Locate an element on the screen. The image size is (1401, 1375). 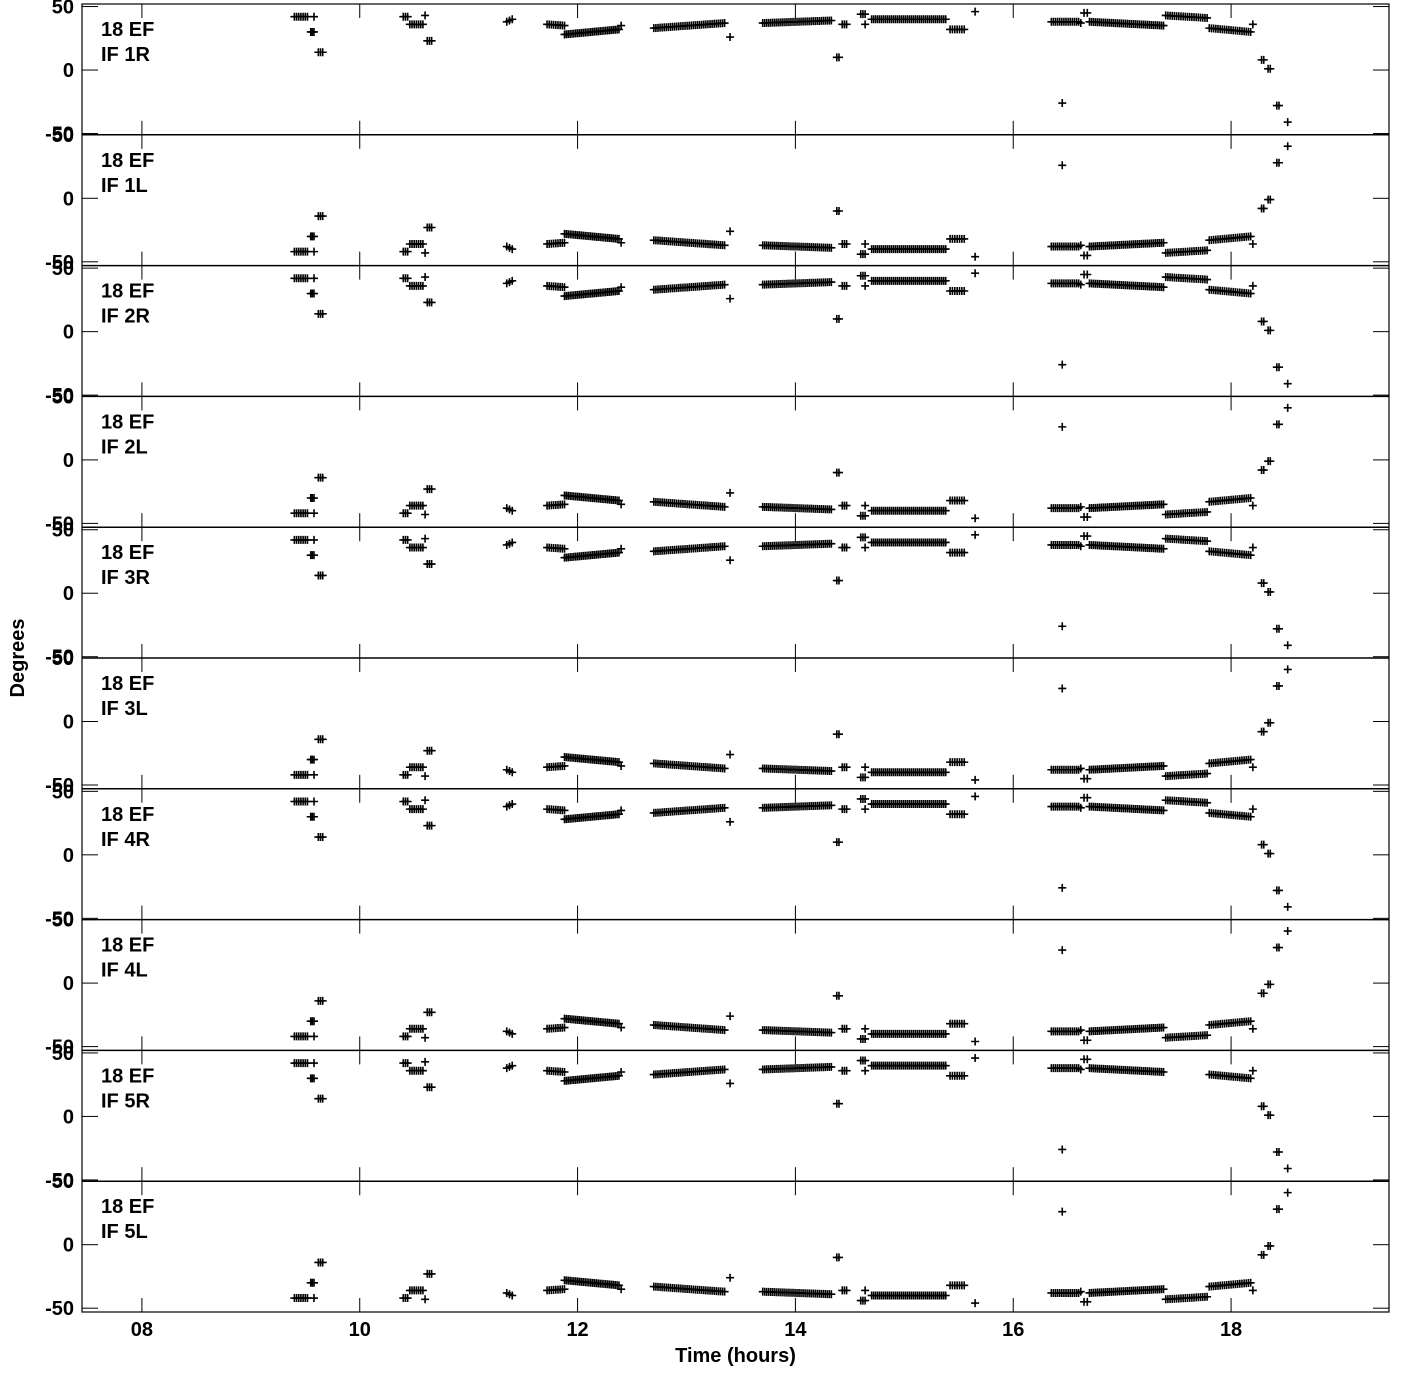
panel-label-if: IF 3L is located at coordinates (124, 709).